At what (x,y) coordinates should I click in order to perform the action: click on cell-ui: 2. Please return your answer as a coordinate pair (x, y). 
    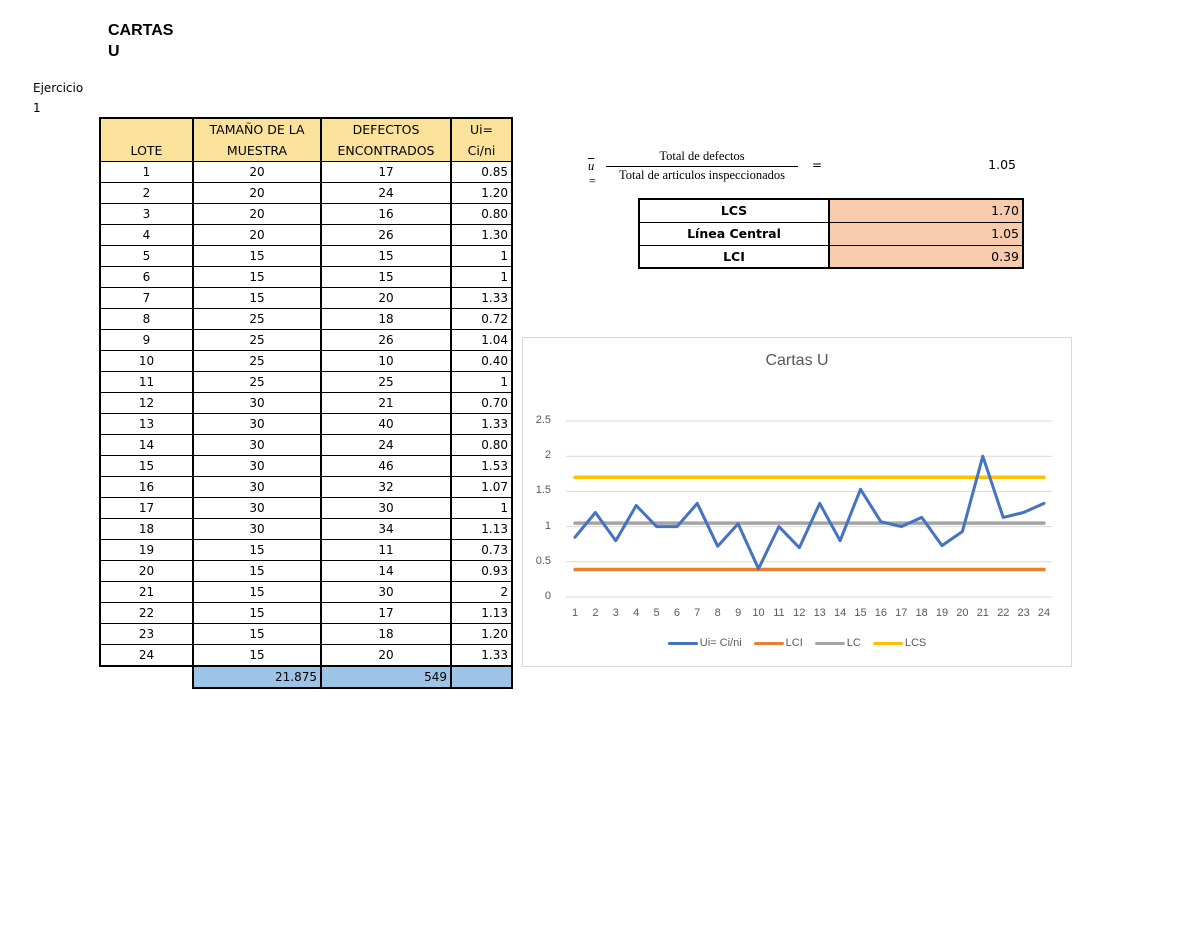
    Looking at the image, I should click on (481, 592).